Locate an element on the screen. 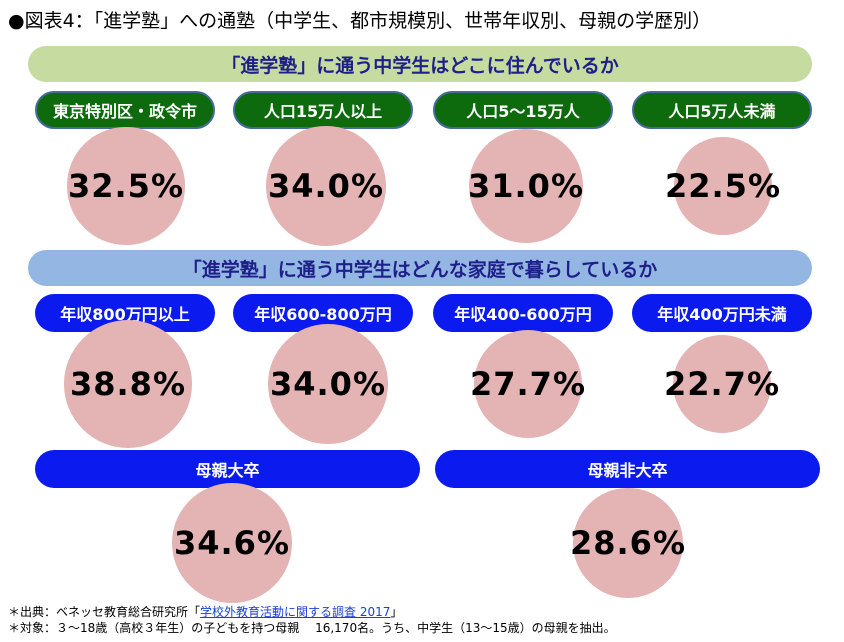  category-label: 母親大卒 is located at coordinates (227, 469).